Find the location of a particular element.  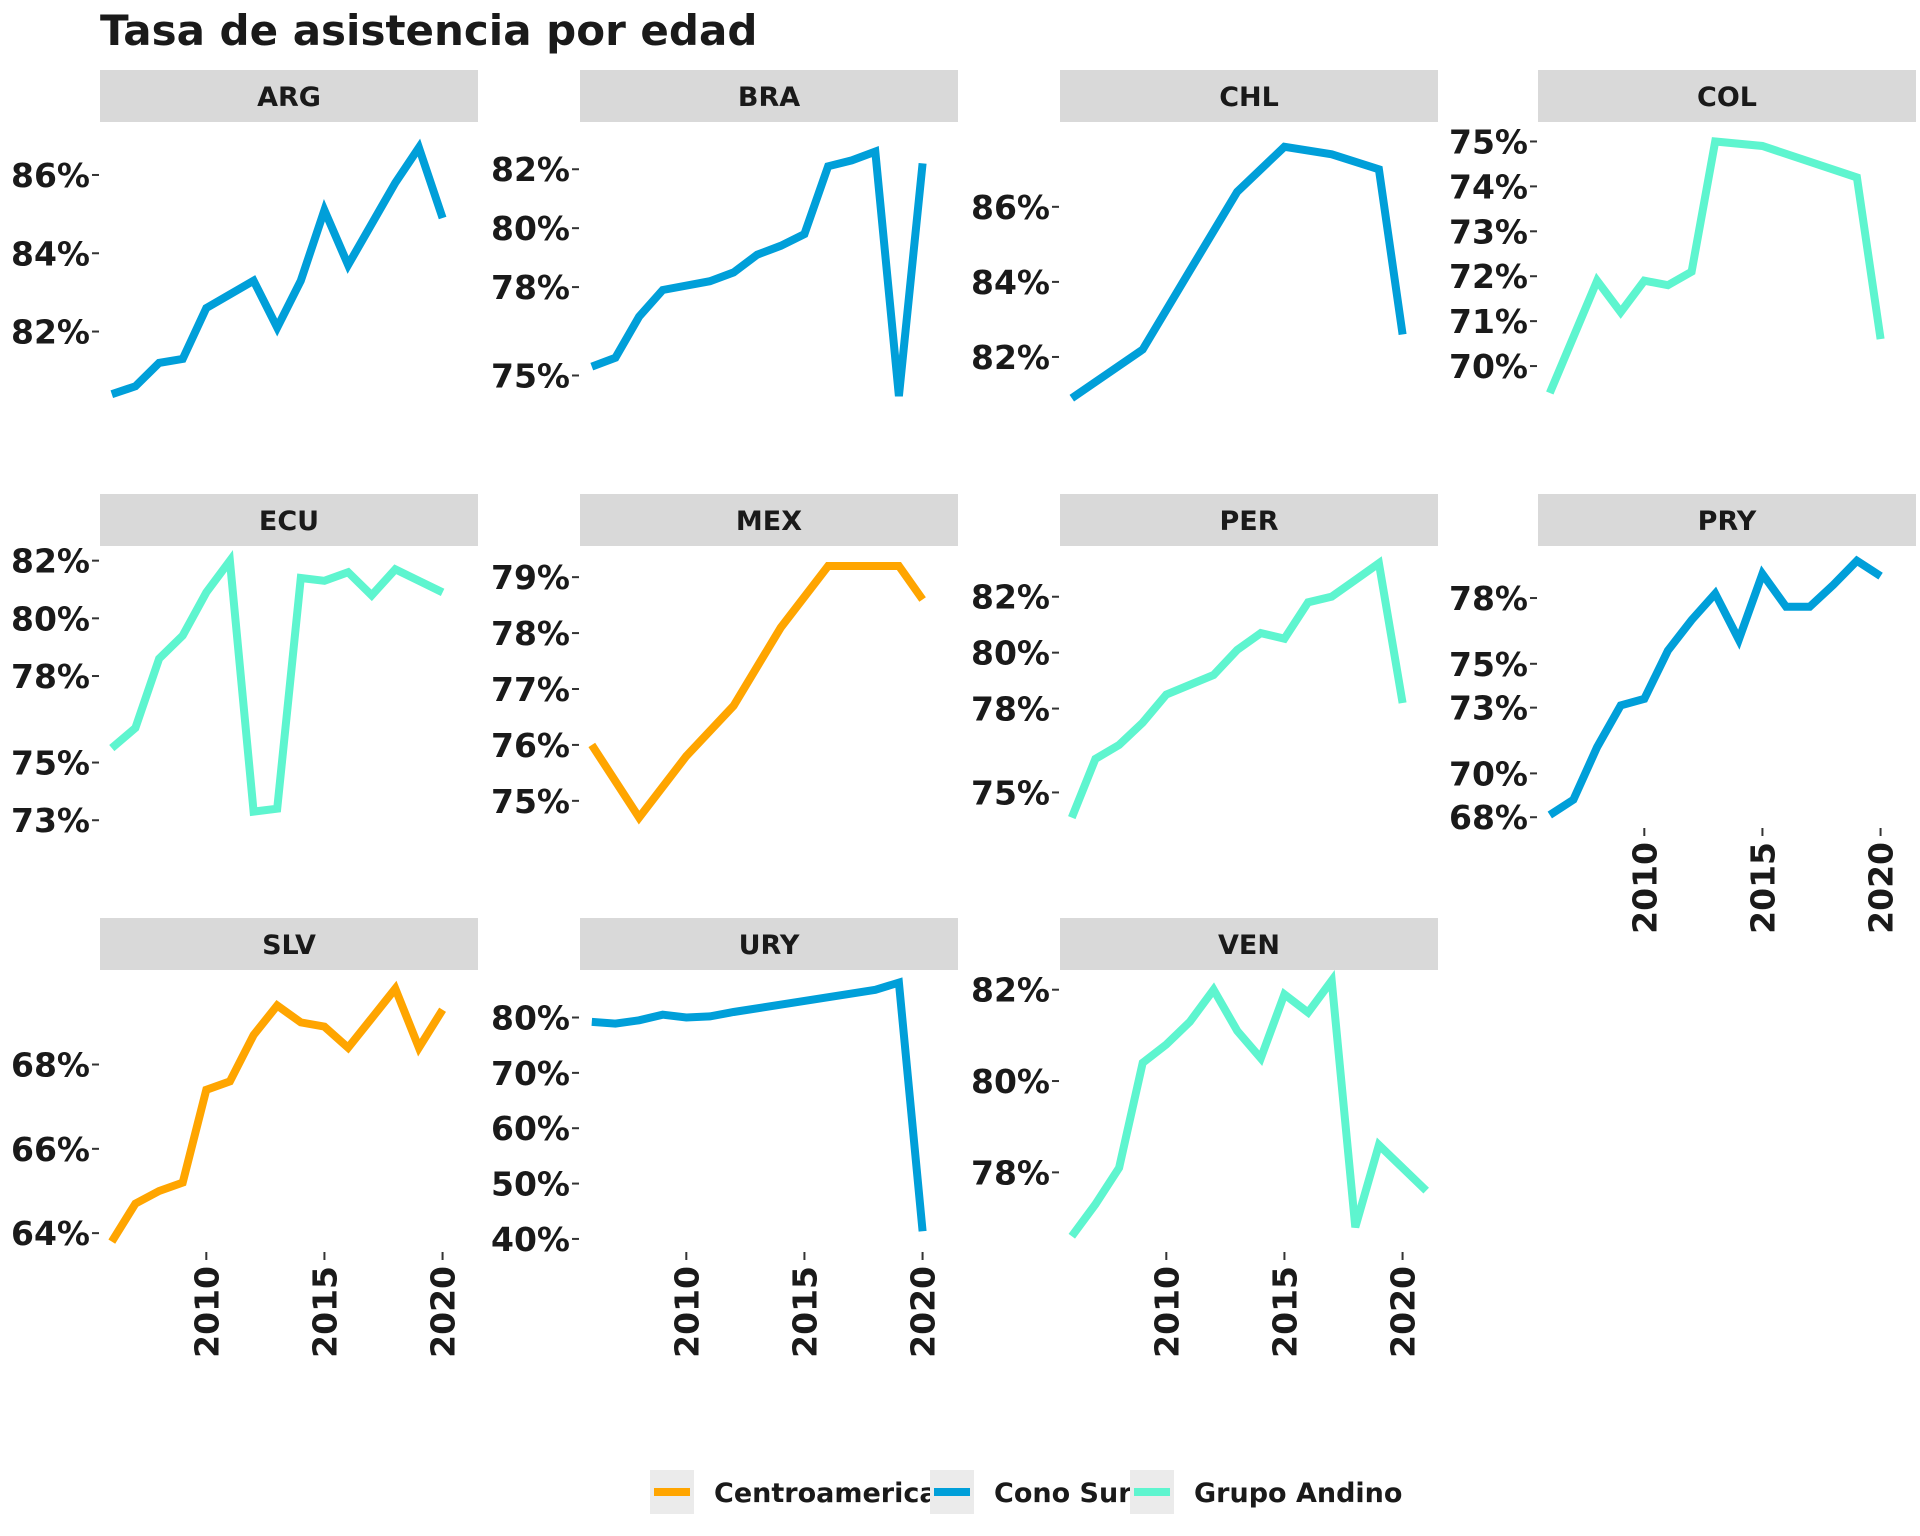

legend: Centroamerica Cono Sur Grupo Andino is located at coordinates (1026, 1492).